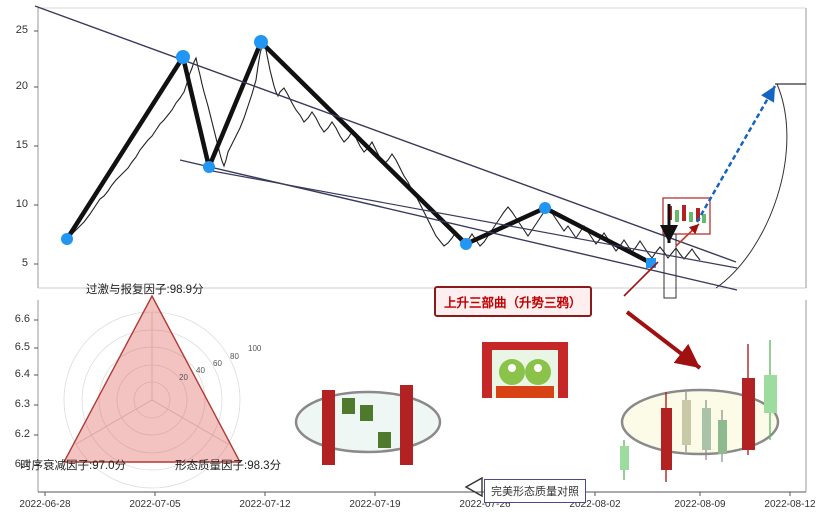 The height and width of the screenshot is (520, 816). Describe the element at coordinates (155, 504) in the screenshot. I see `x-tick: 2022-07-05` at that location.